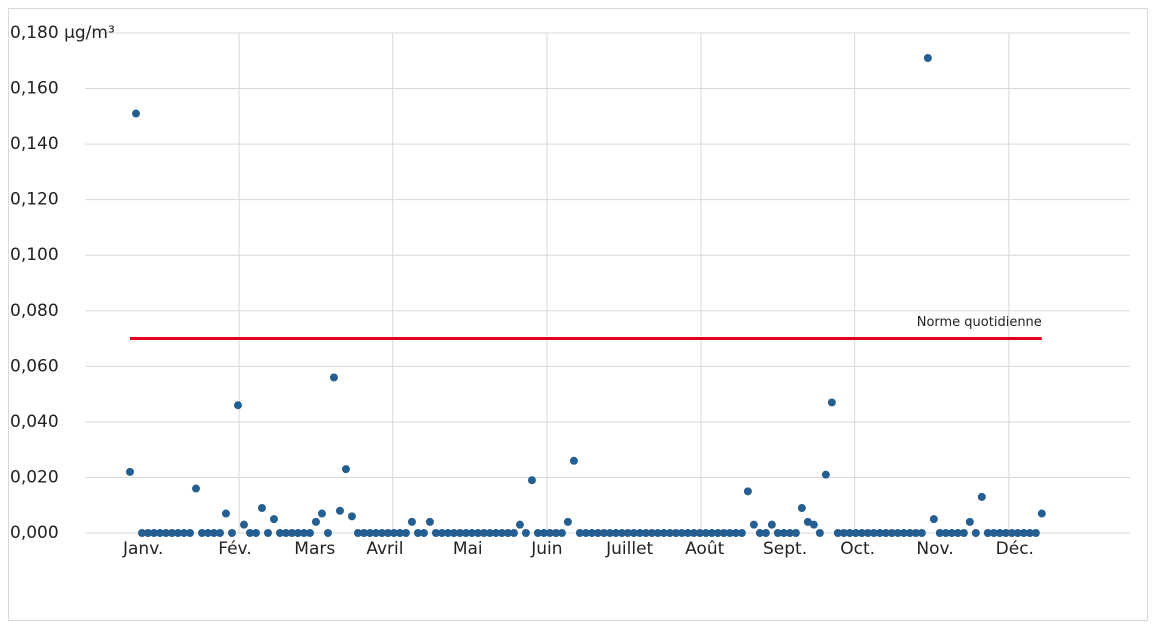  Describe the element at coordinates (62, 33) in the screenshot. I see `y-tick-label: 0,180 µg/m³` at that location.